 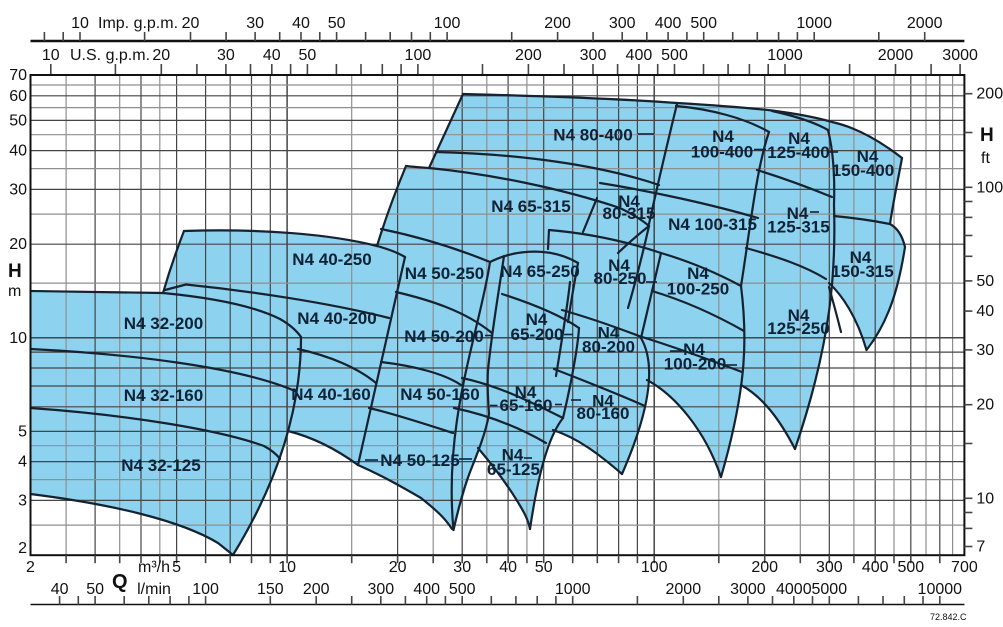 What do you see at coordinates (120, 582) in the screenshot?
I see `svg-text: Q` at bounding box center [120, 582].